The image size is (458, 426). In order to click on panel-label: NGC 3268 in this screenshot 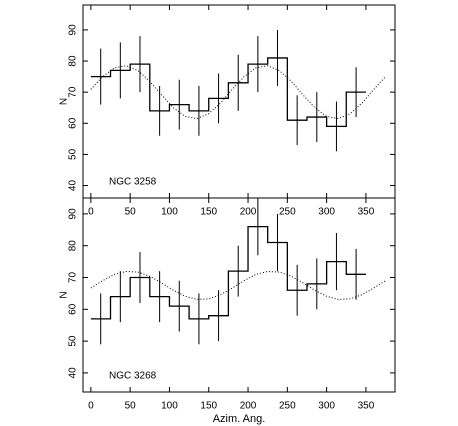, I will do `click(133, 376)`.